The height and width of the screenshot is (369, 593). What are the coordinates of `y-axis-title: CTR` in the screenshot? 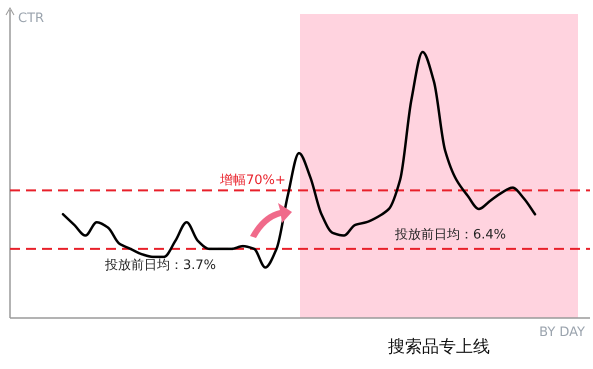 It's located at (31, 18).